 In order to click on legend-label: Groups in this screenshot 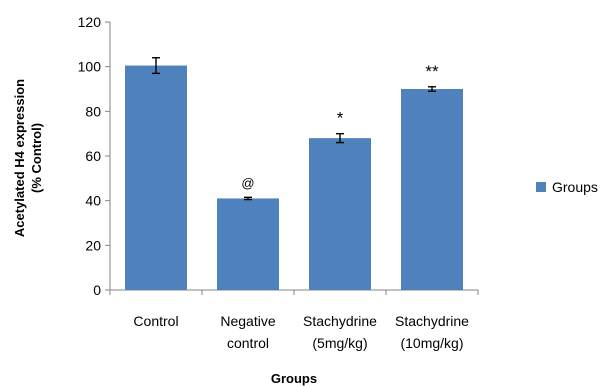, I will do `click(575, 187)`.